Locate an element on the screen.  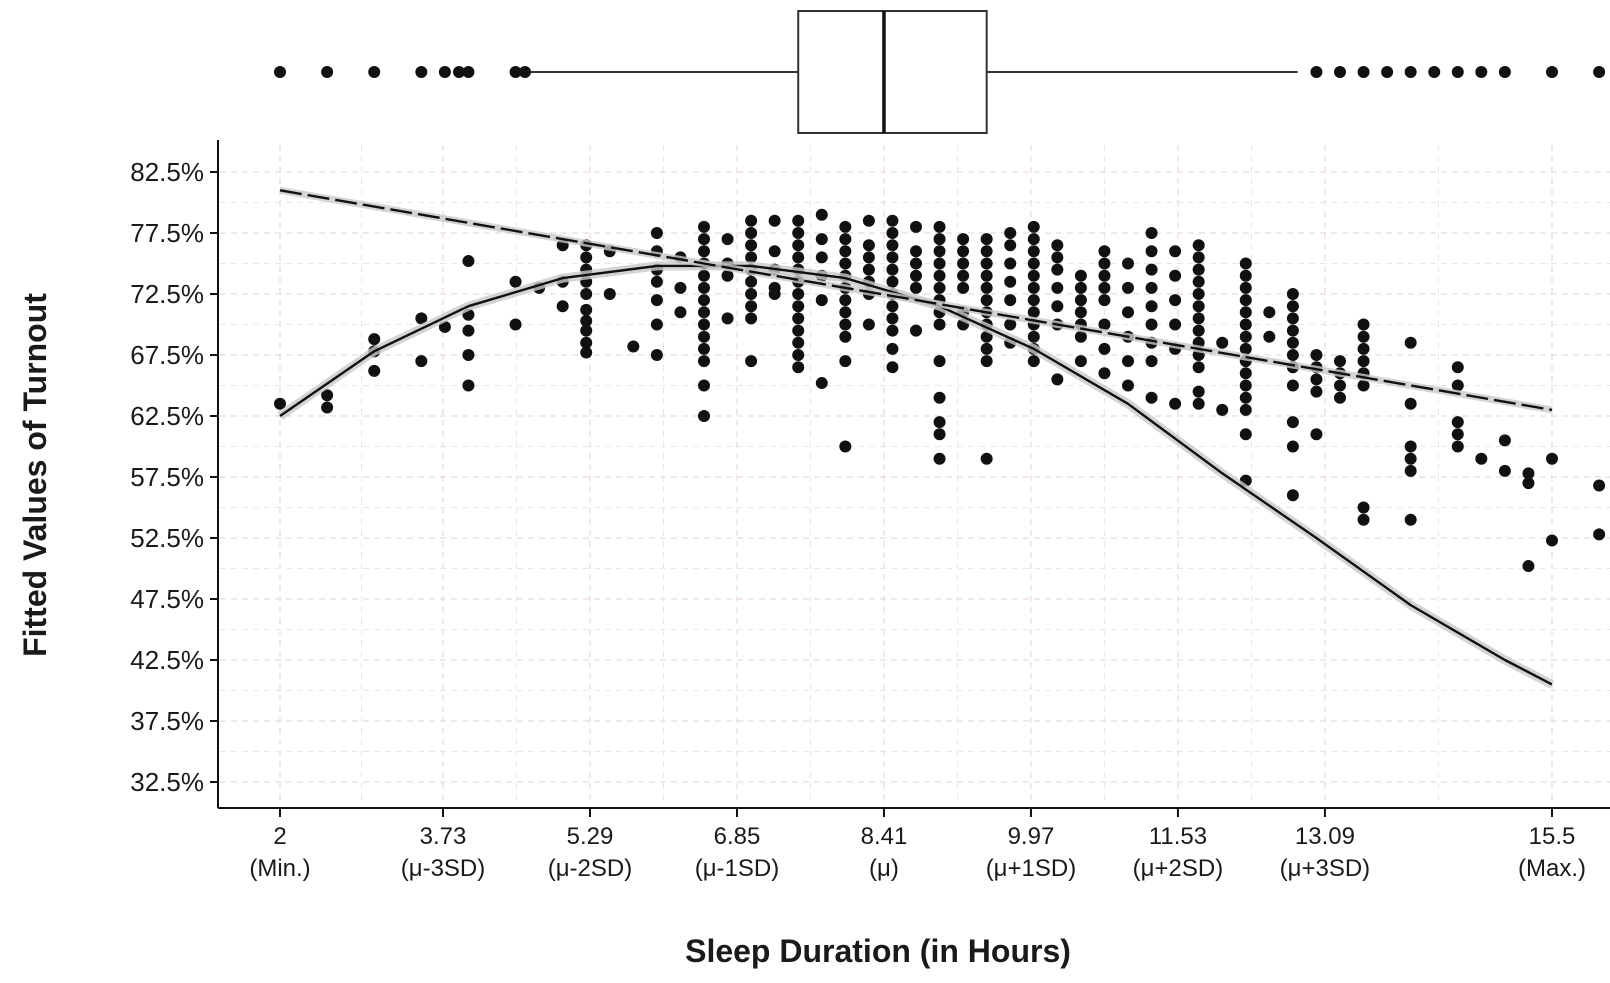
y-tick-label: 37.5% is located at coordinates (167, 721).